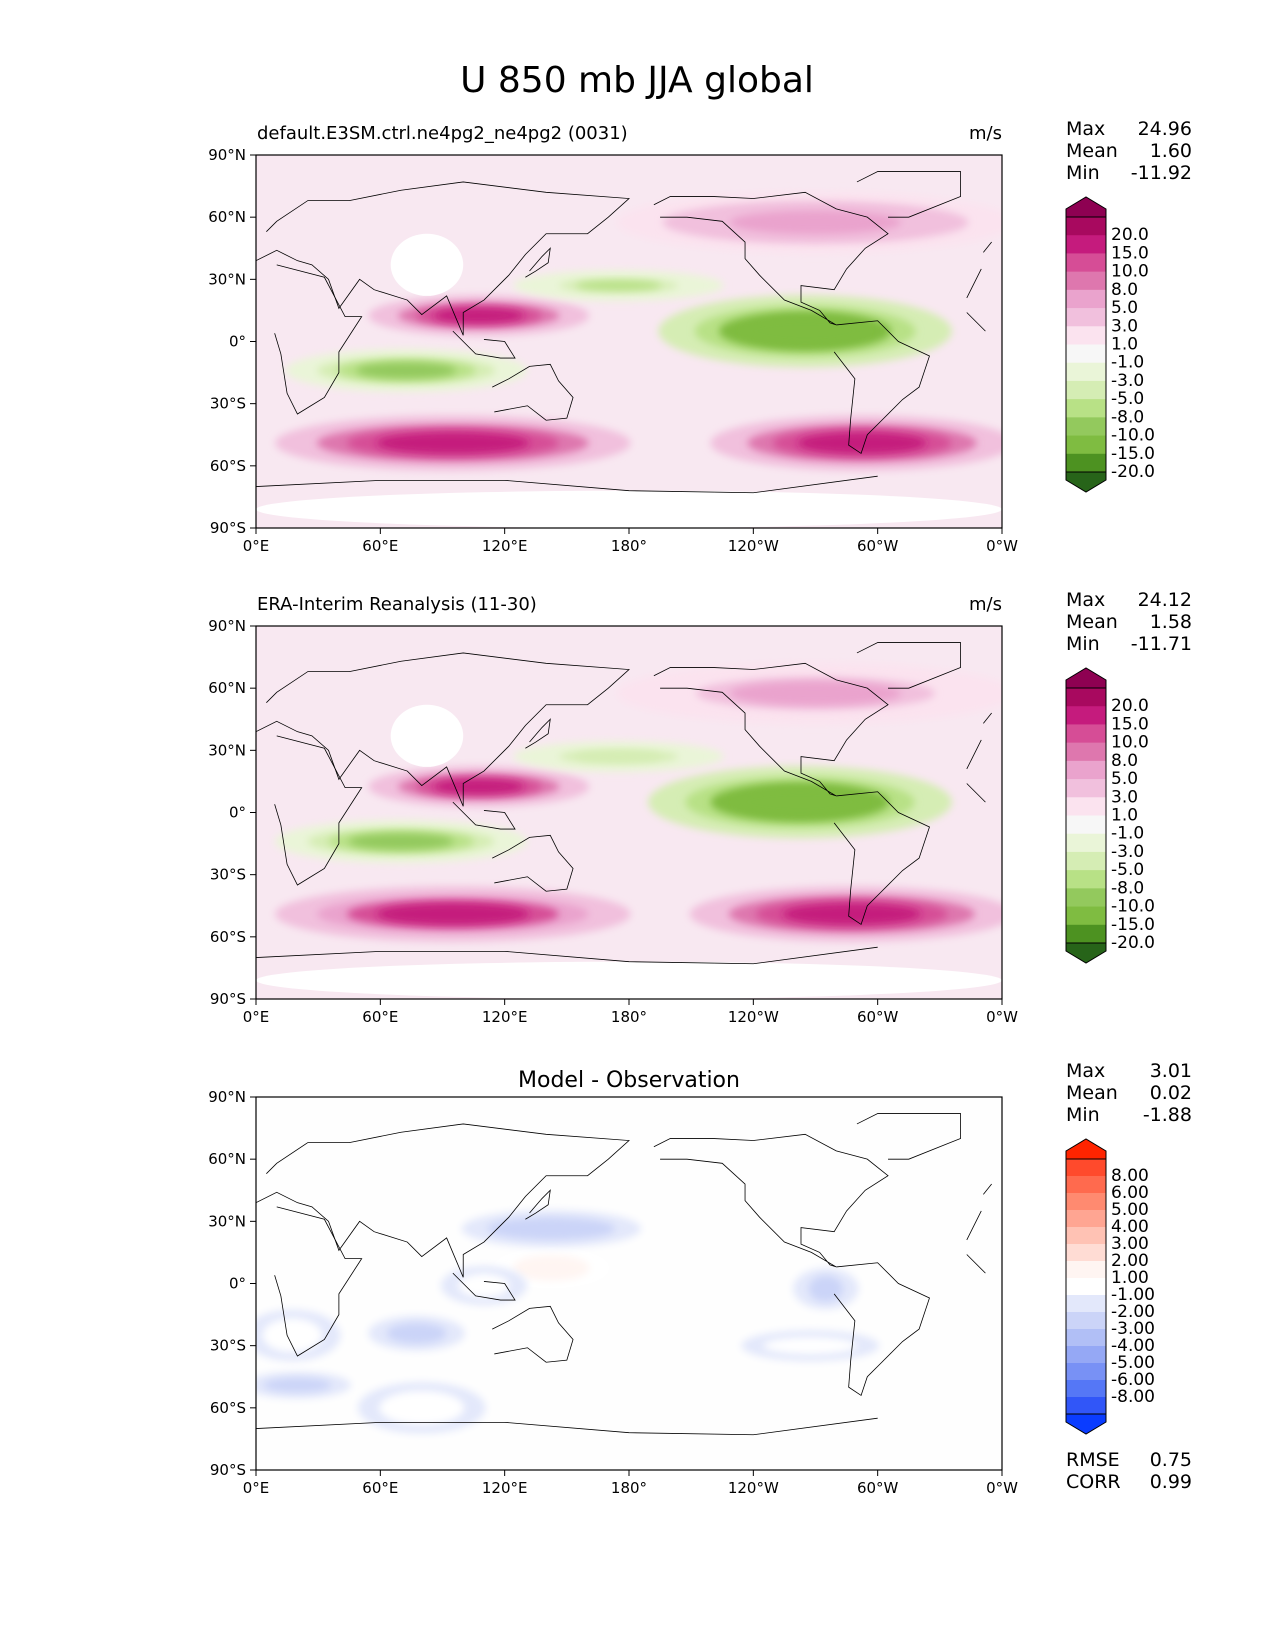 The image size is (1275, 1650). I want to click on stat-value: 0.02, so click(1171, 1093).